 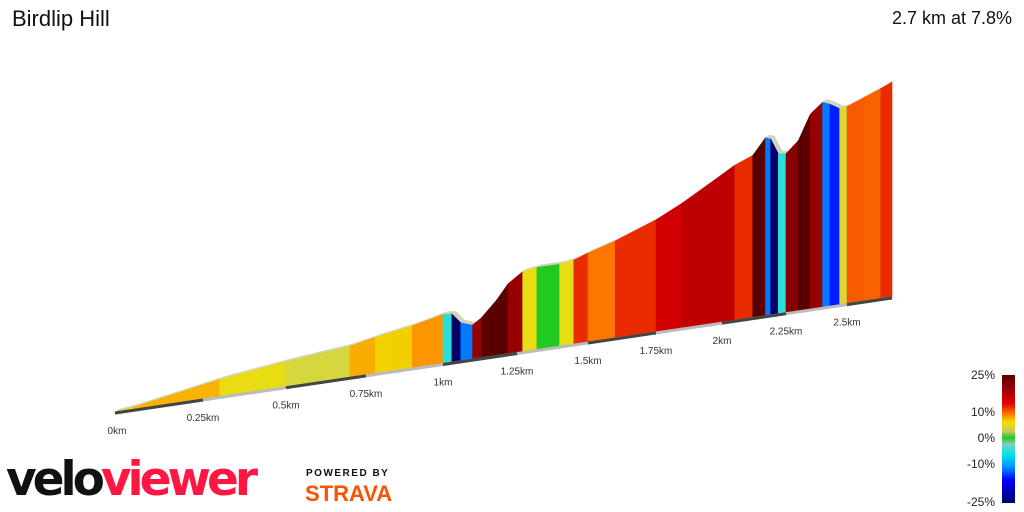 I want to click on legend-label-0: 0%, so click(x=986, y=438).